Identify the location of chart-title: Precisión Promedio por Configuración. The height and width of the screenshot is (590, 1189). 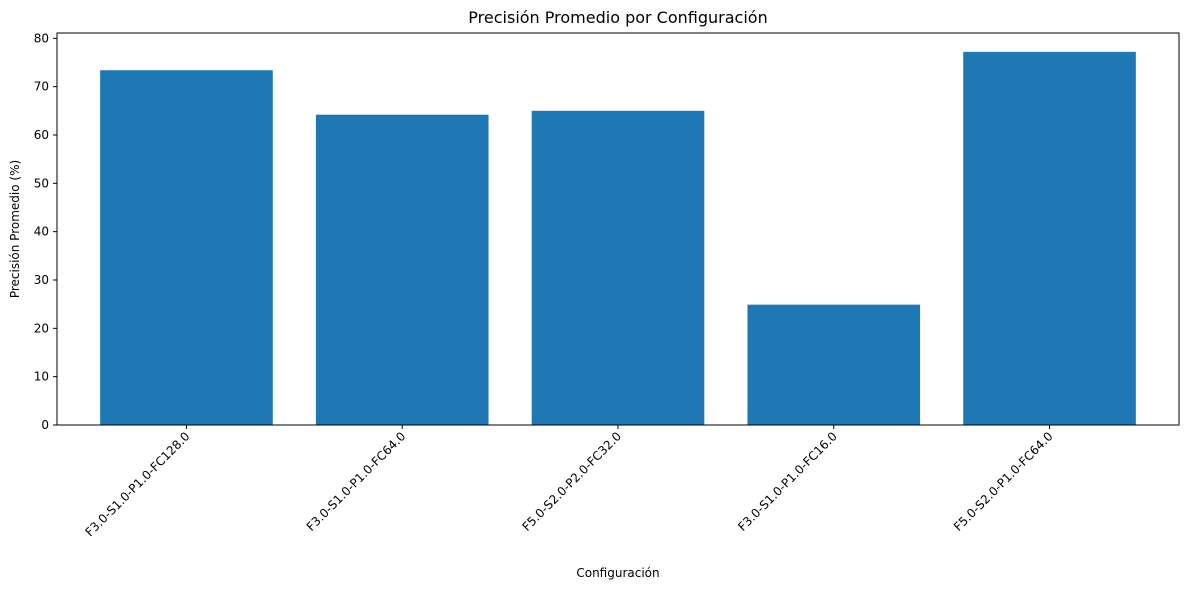
(617, 17).